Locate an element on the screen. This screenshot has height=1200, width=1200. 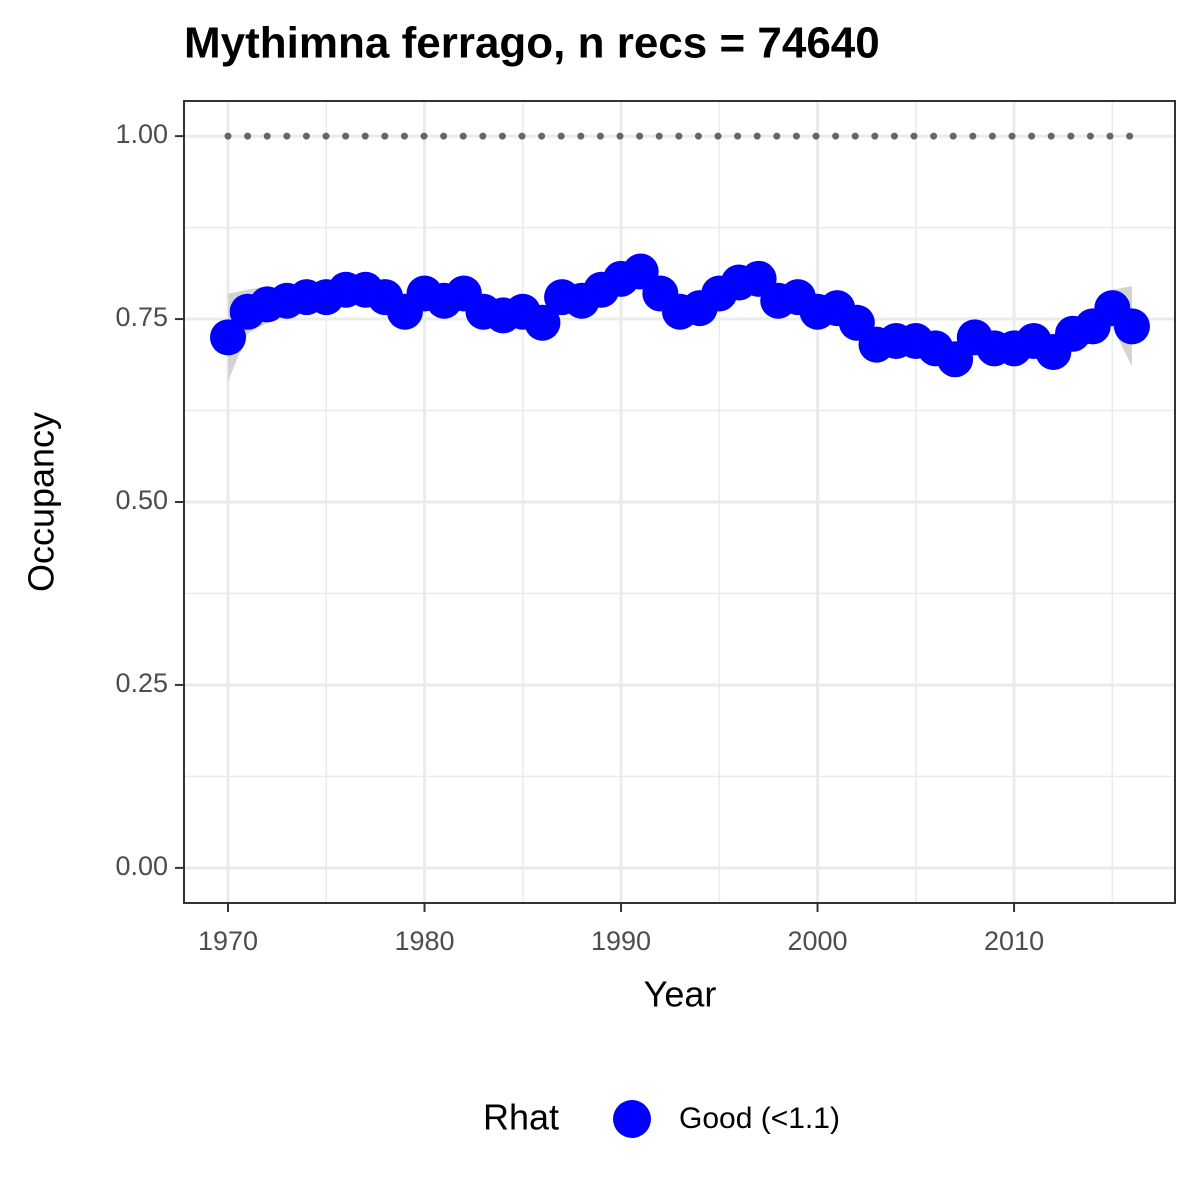
legend-key is located at coordinates (632, 1119).